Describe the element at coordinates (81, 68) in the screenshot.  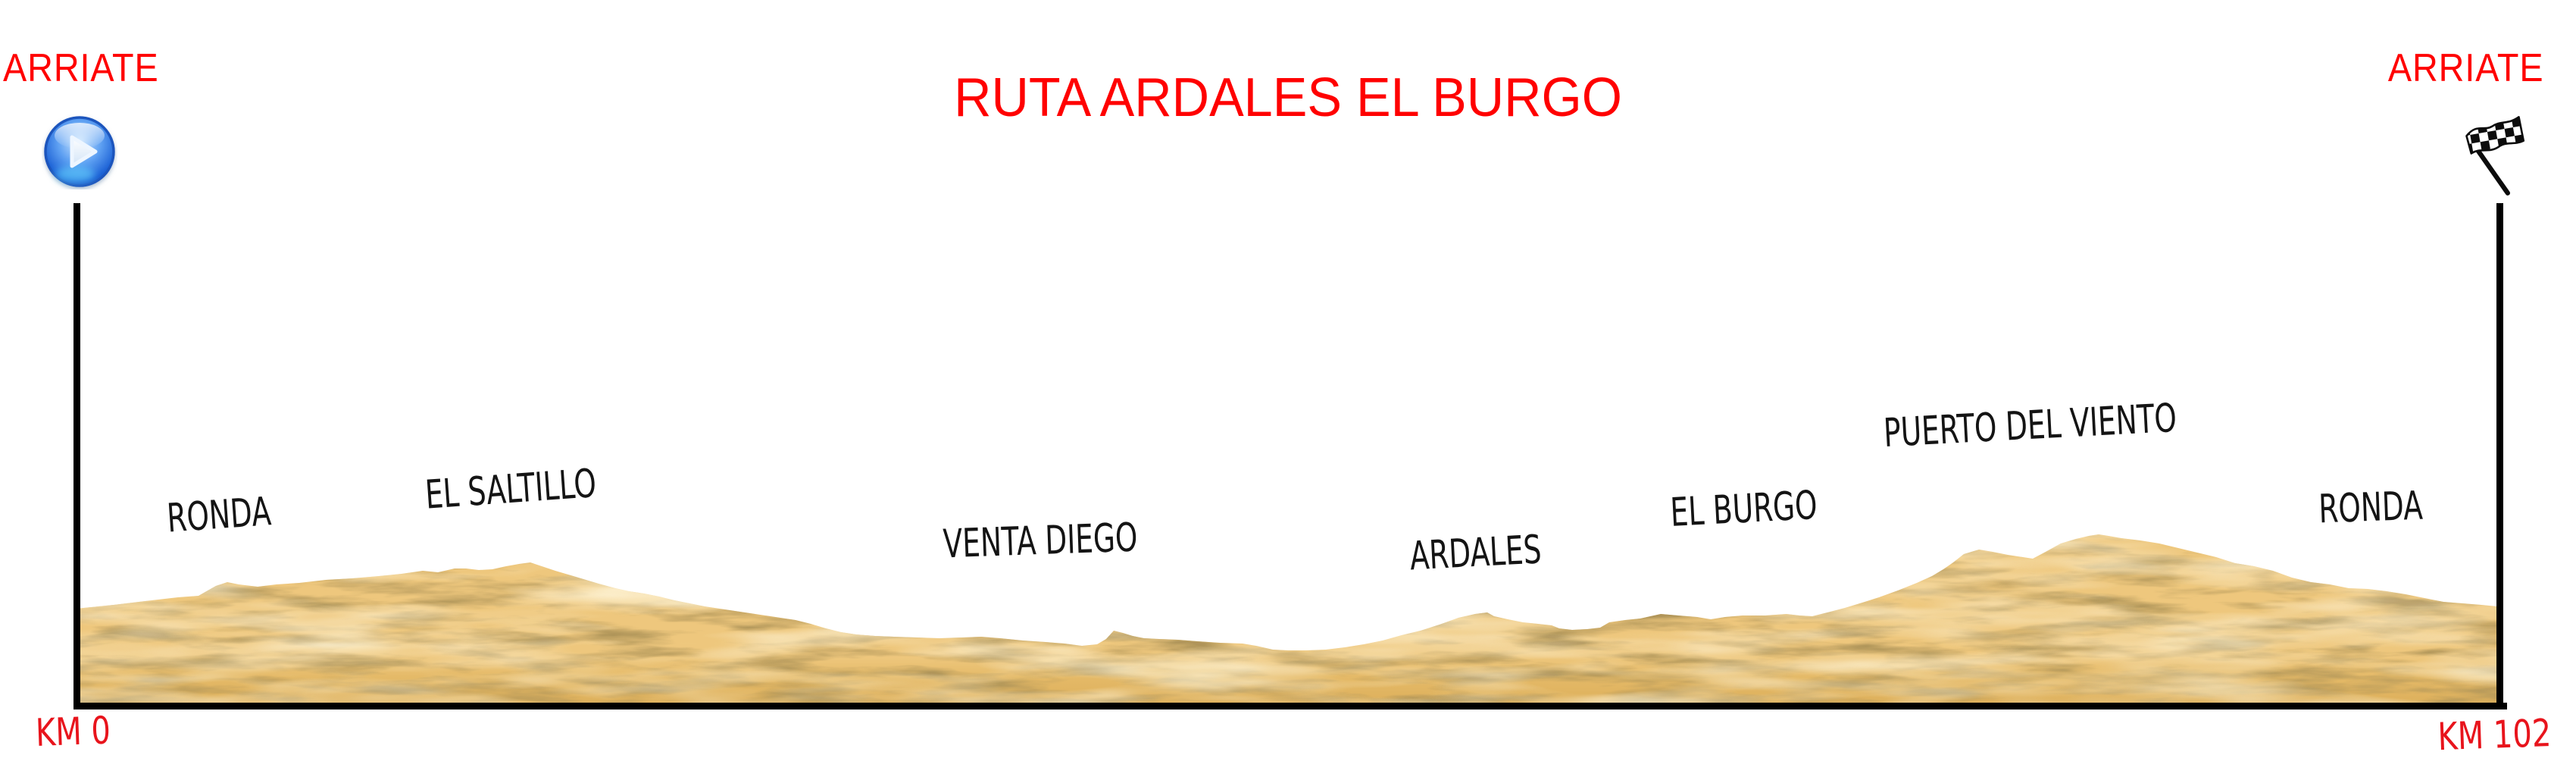
I see `start-town-label: ARRIATE` at that location.